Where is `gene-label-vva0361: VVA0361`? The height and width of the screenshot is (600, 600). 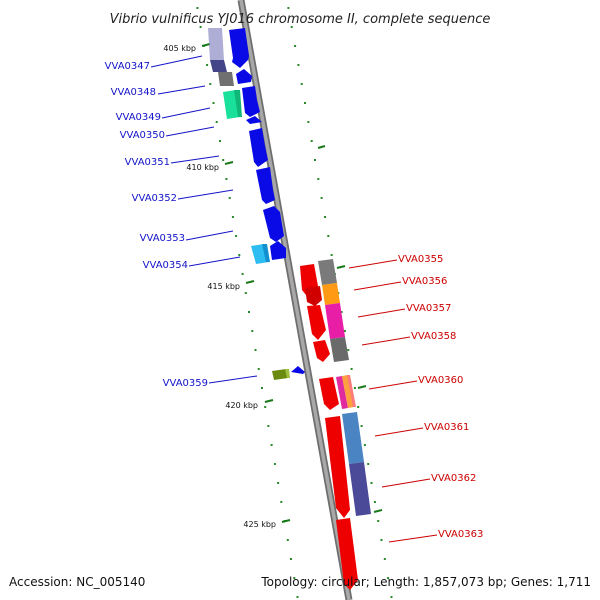 gene-label-vva0361: VVA0361 is located at coordinates (446, 427).